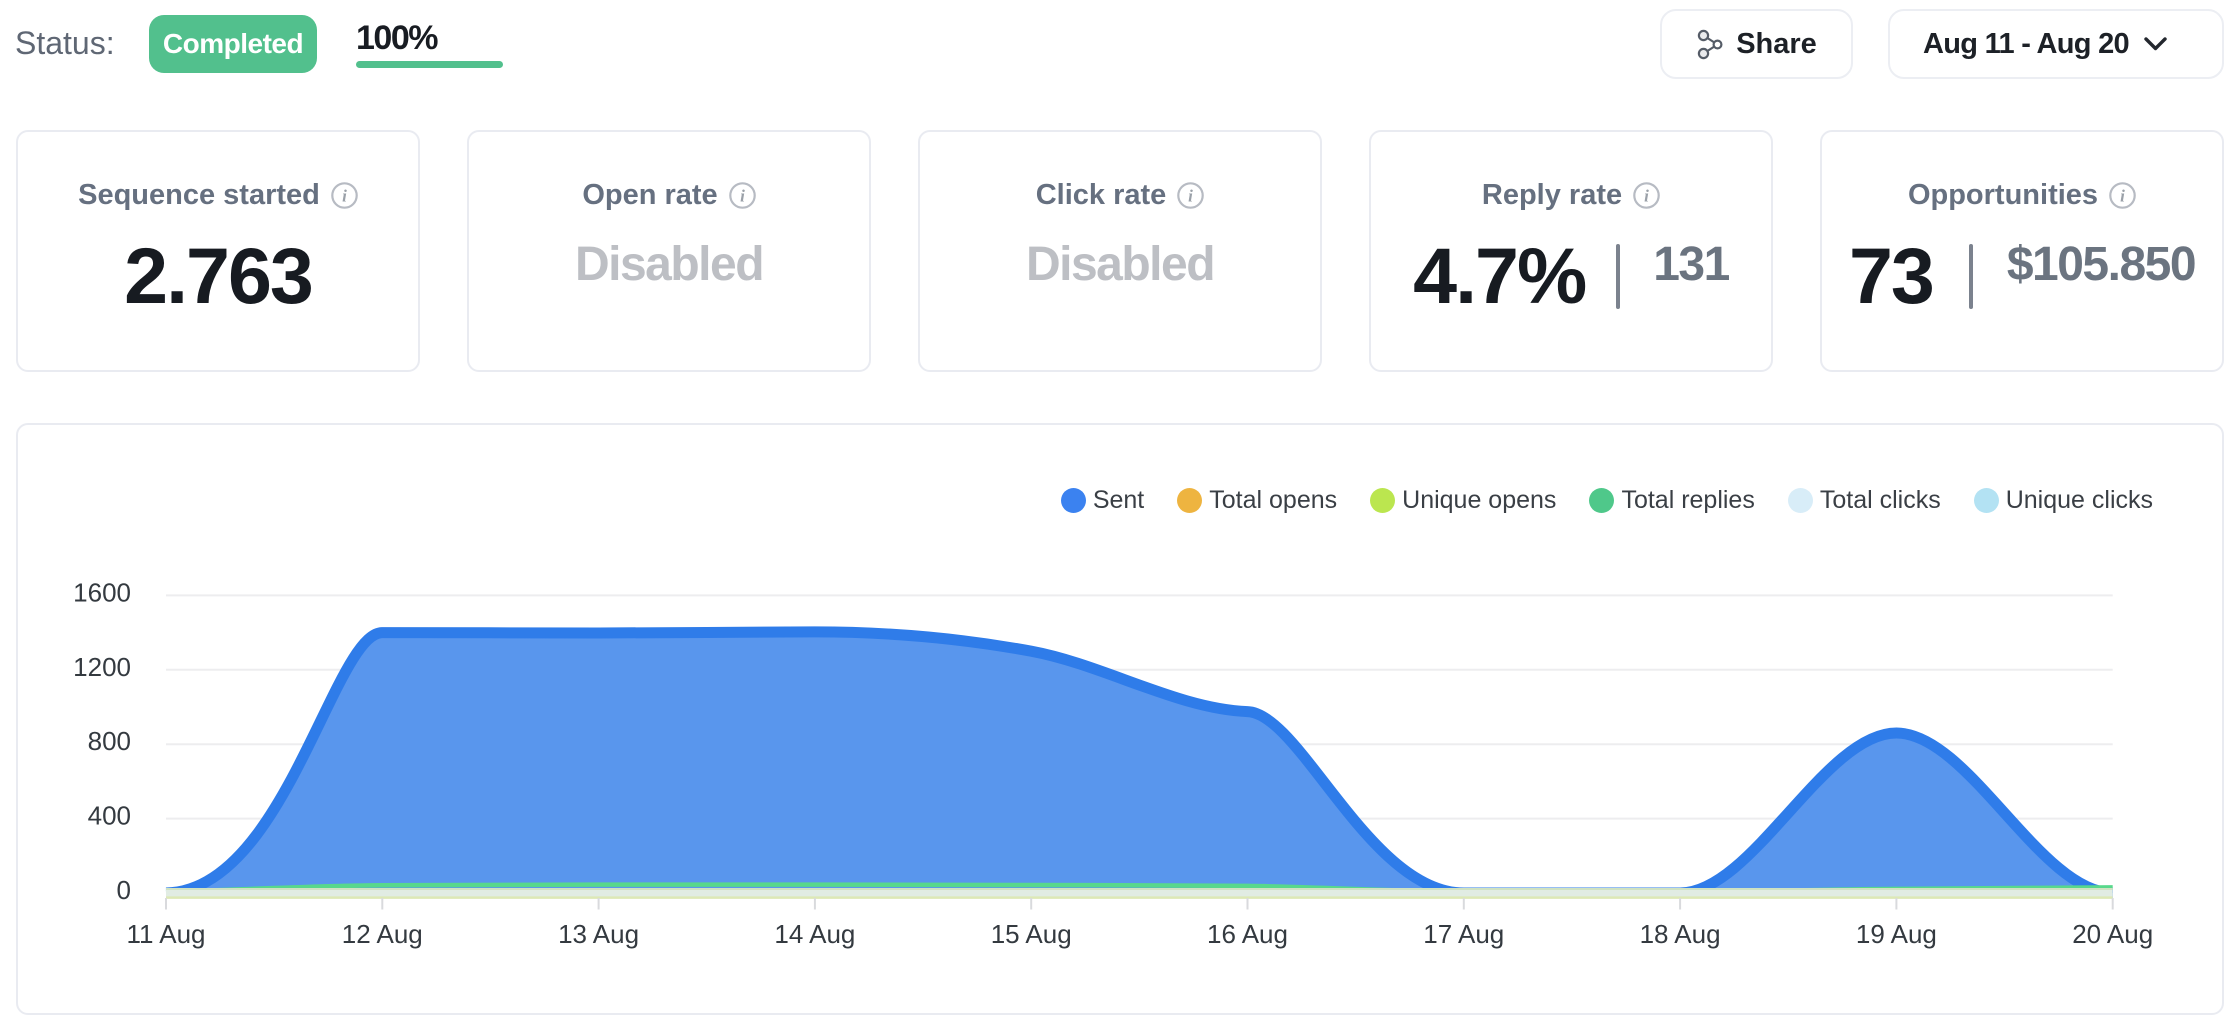 The height and width of the screenshot is (1026, 2230). What do you see at coordinates (109, 741) in the screenshot?
I see `svg-text: 800` at bounding box center [109, 741].